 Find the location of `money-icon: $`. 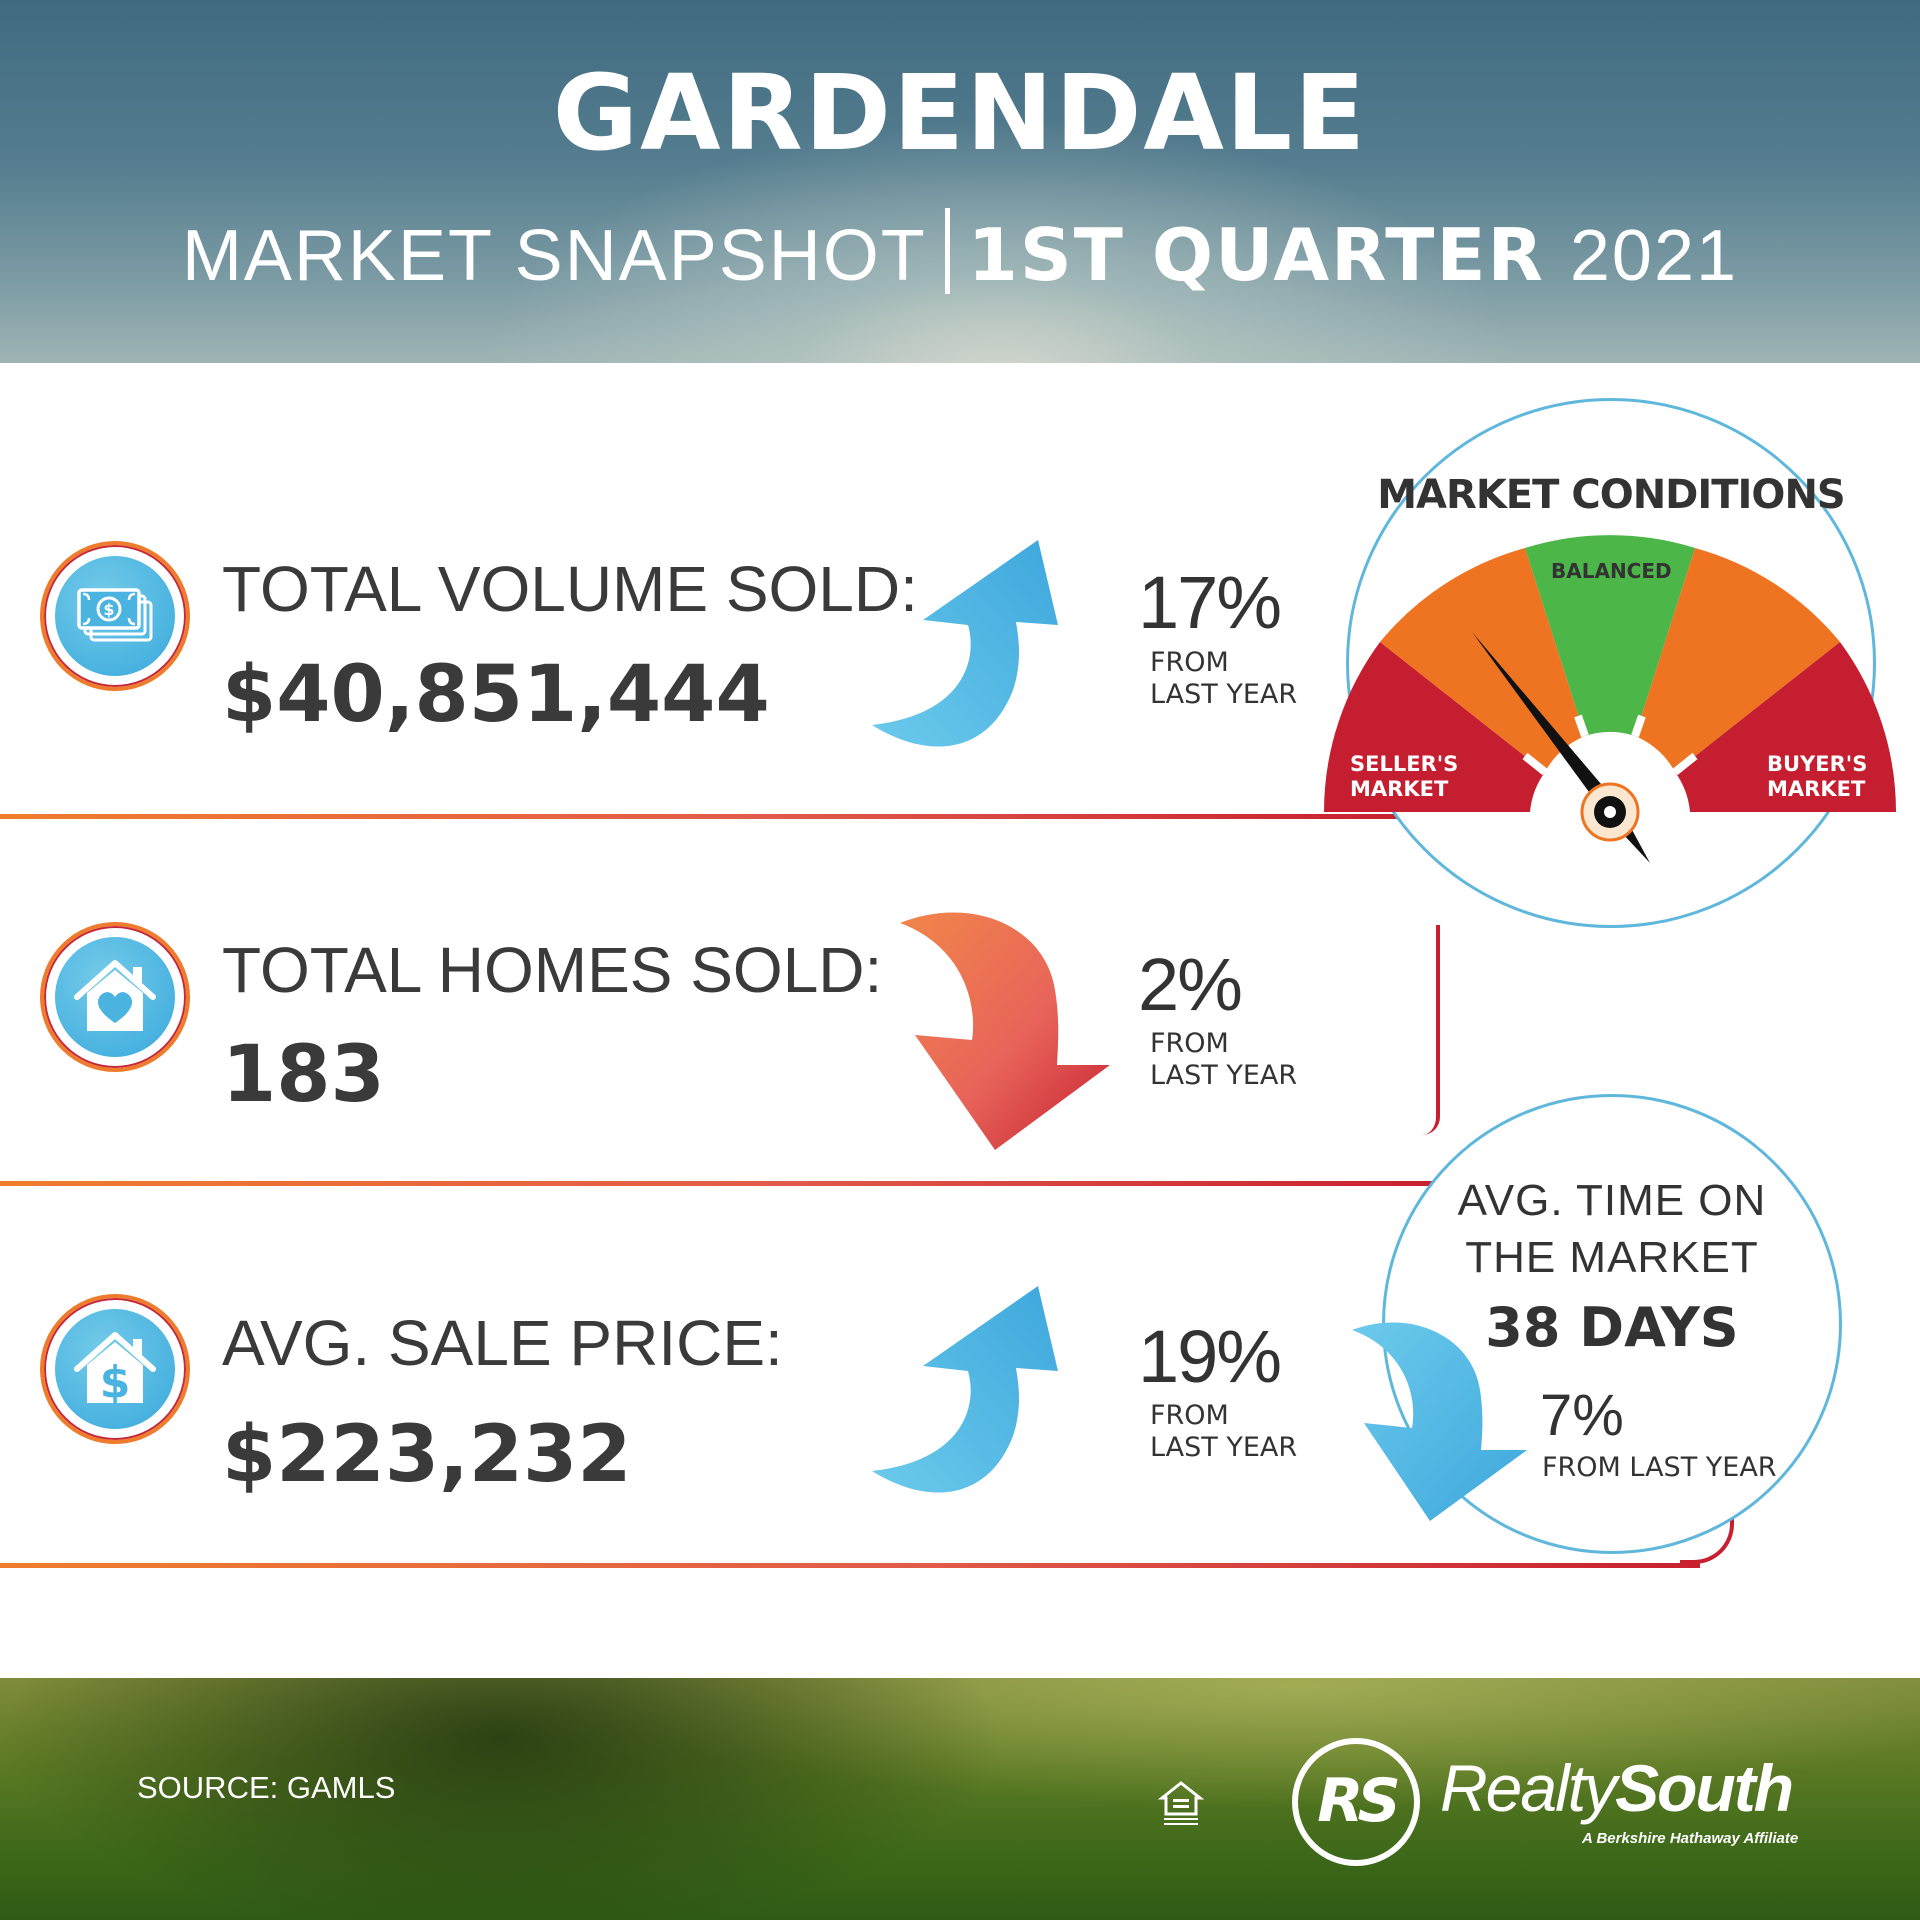

money-icon: $ is located at coordinates (115, 615).